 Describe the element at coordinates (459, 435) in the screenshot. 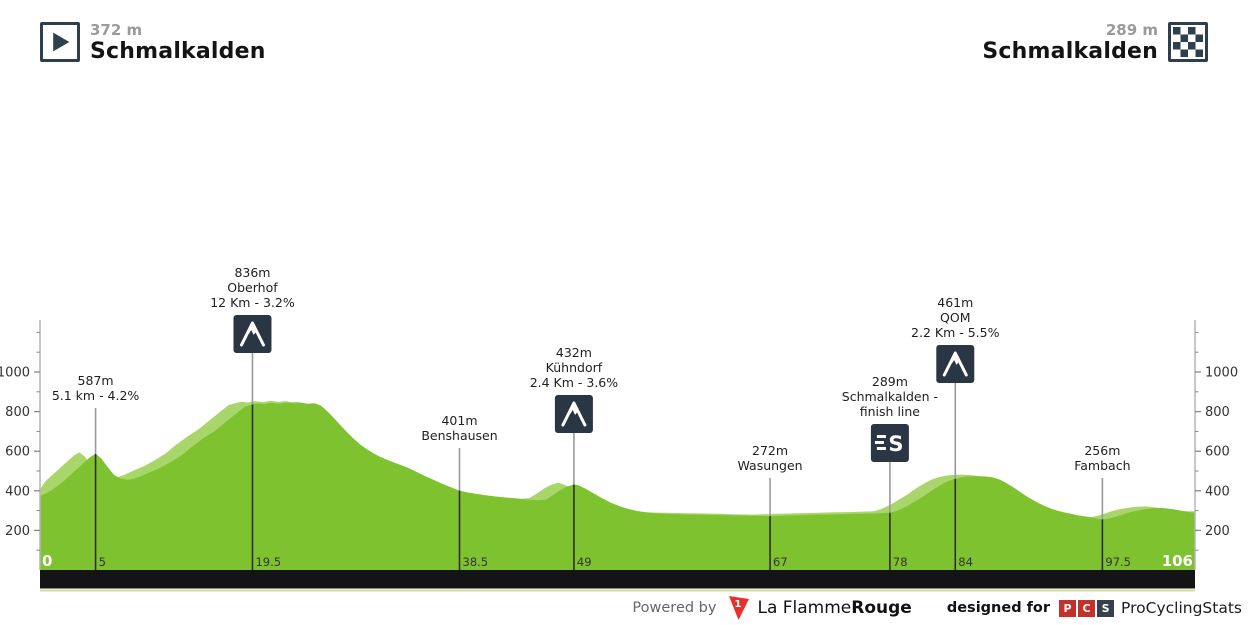

I see `annotation-label: Benshausen` at that location.